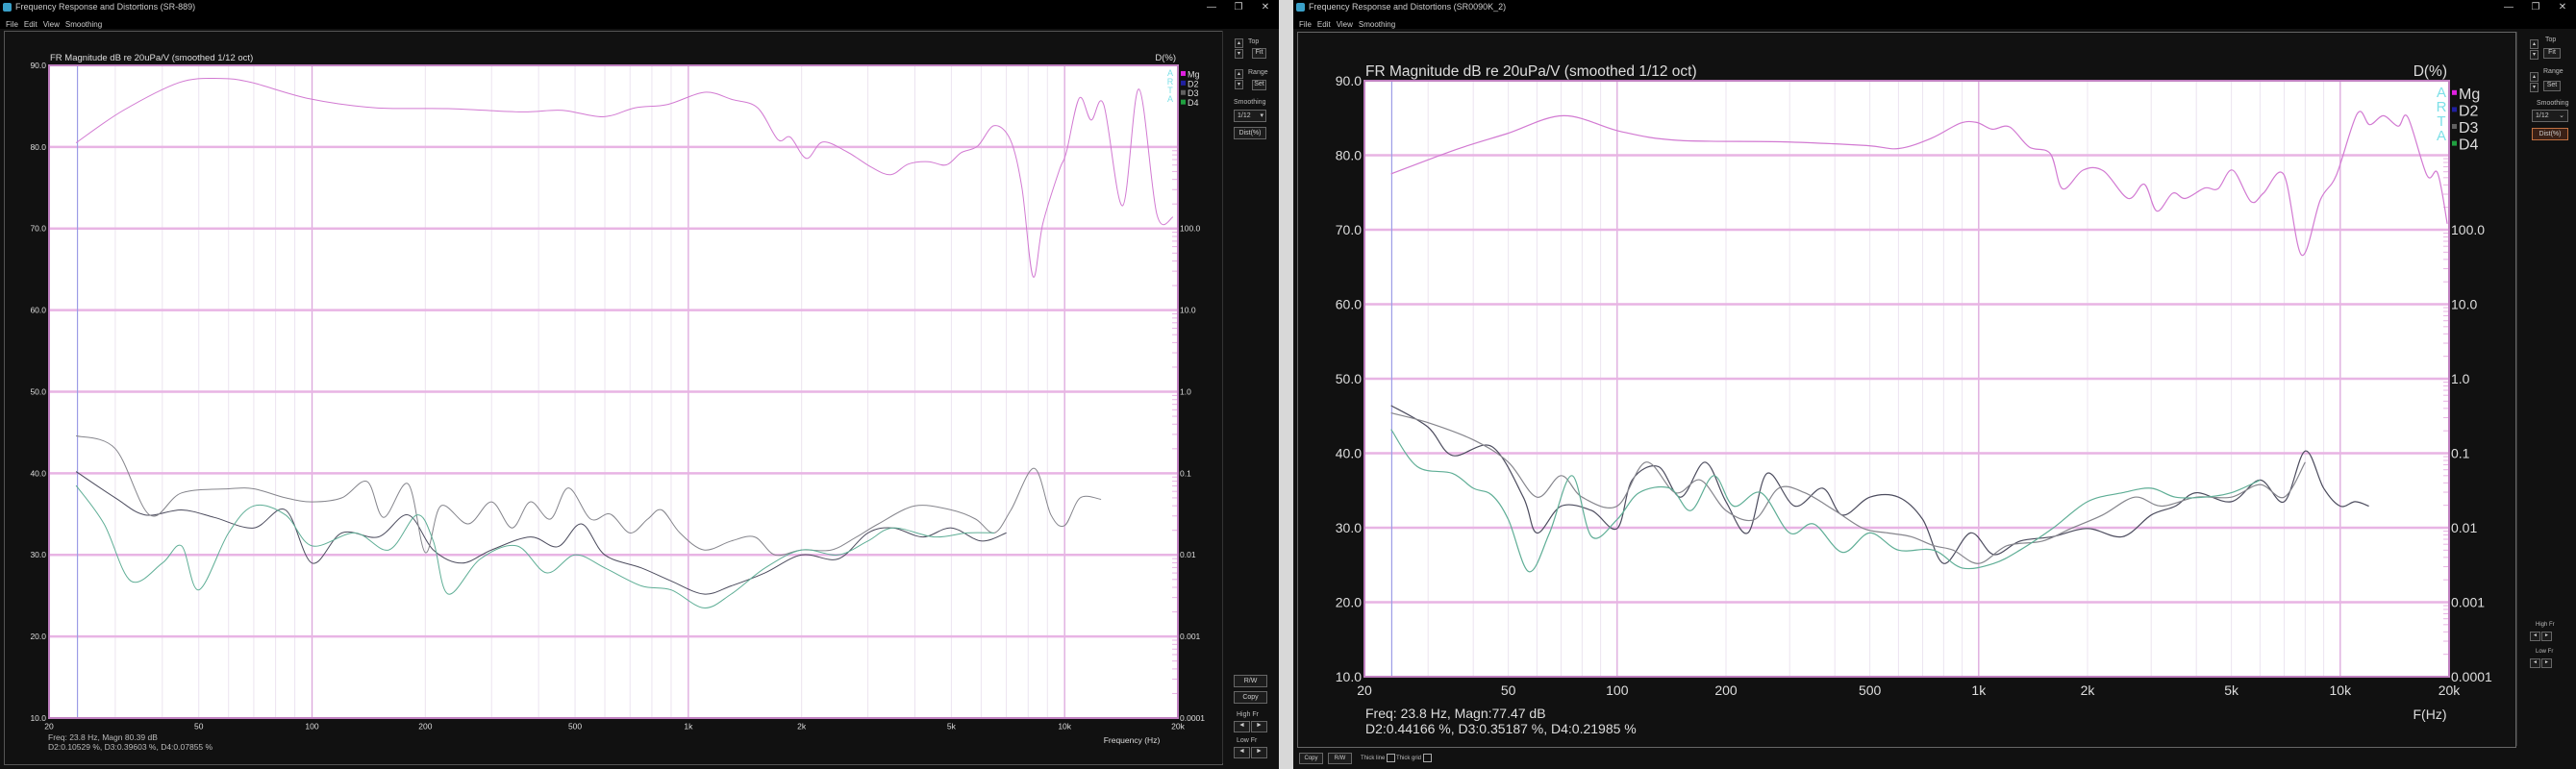  I want to click on series-line-d3, so click(1848, 488).